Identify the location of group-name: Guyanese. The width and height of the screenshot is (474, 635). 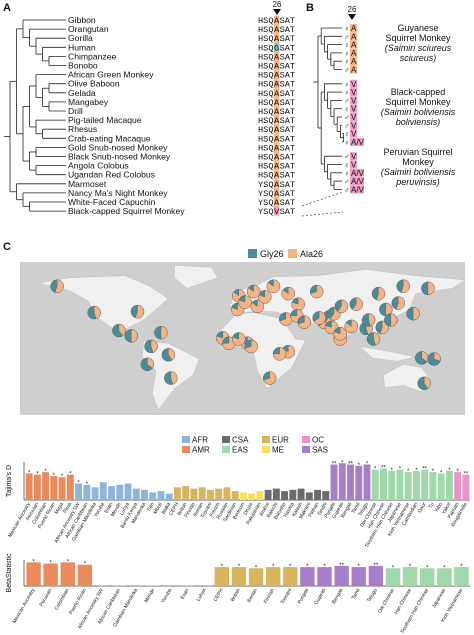
(417, 28).